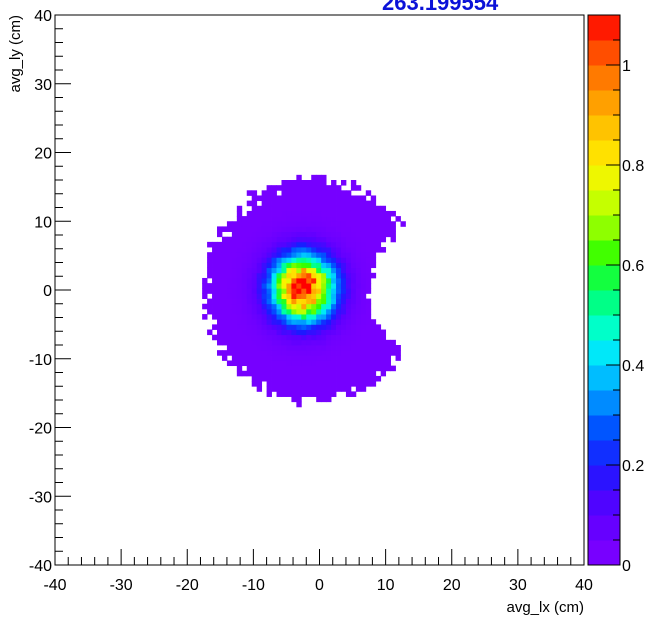 The height and width of the screenshot is (618, 653). I want to click on x-tick-label: 30, so click(518, 585).